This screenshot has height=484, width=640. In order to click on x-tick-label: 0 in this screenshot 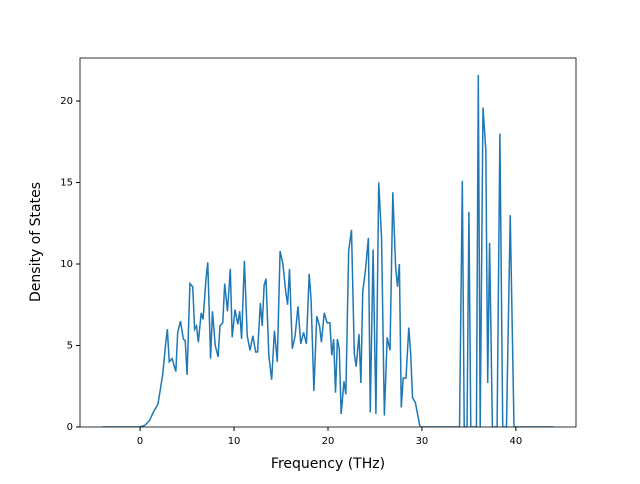, I will do `click(140, 441)`.